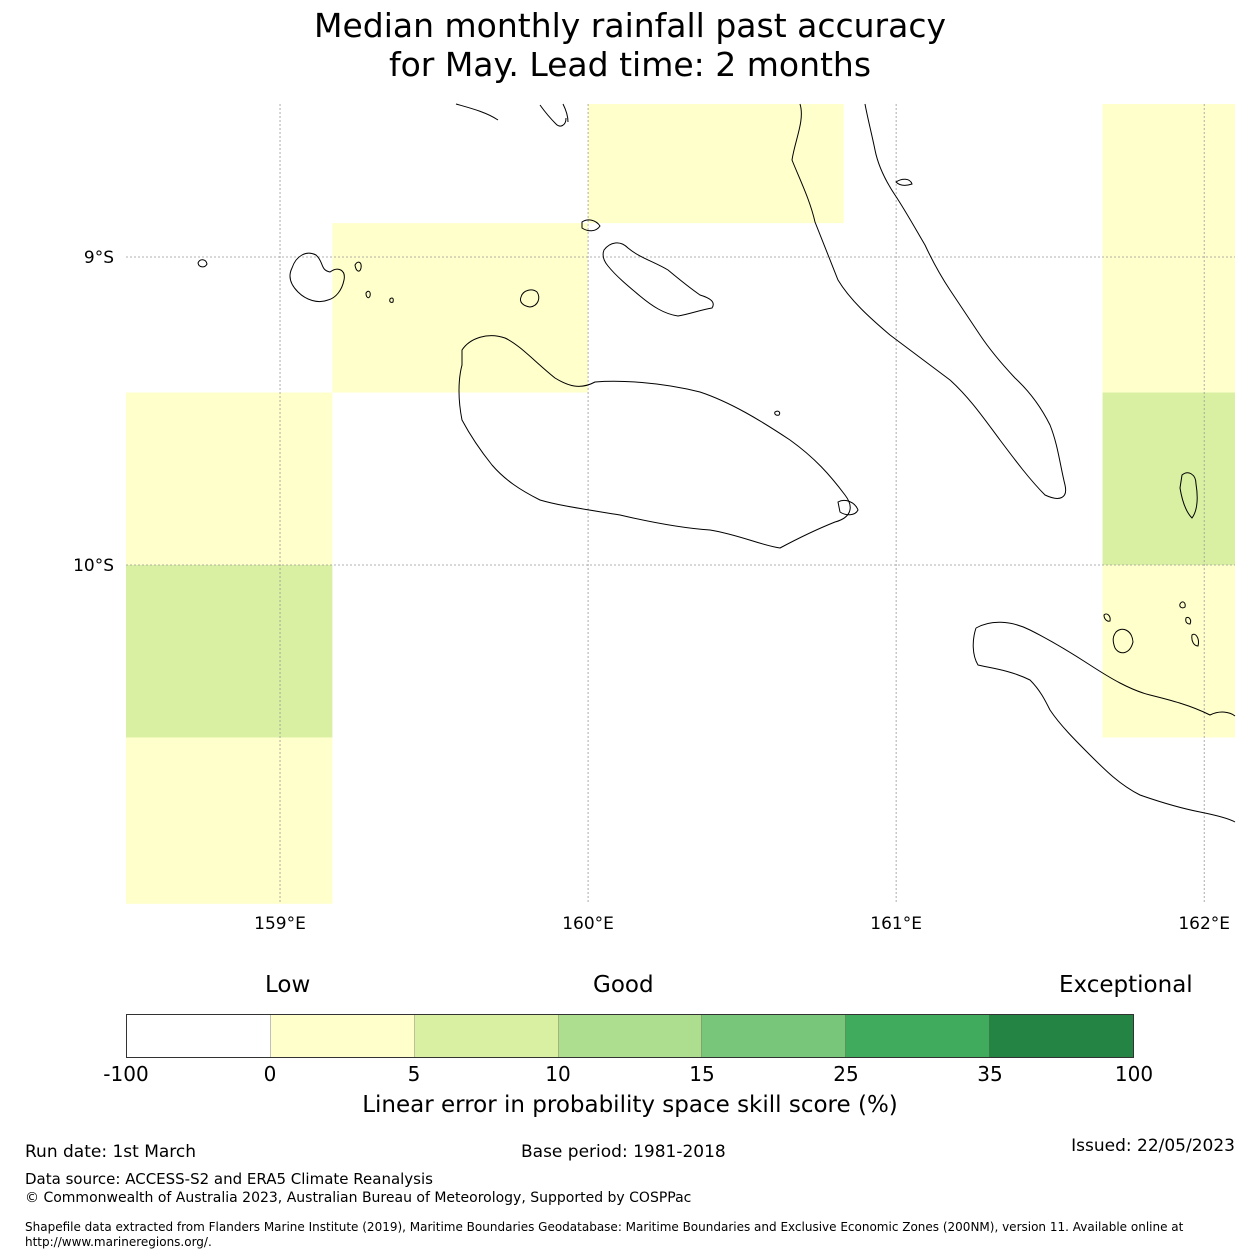 This screenshot has width=1260, height=1260. Describe the element at coordinates (111, 1152) in the screenshot. I see `run-date: Run date: 1st March` at that location.